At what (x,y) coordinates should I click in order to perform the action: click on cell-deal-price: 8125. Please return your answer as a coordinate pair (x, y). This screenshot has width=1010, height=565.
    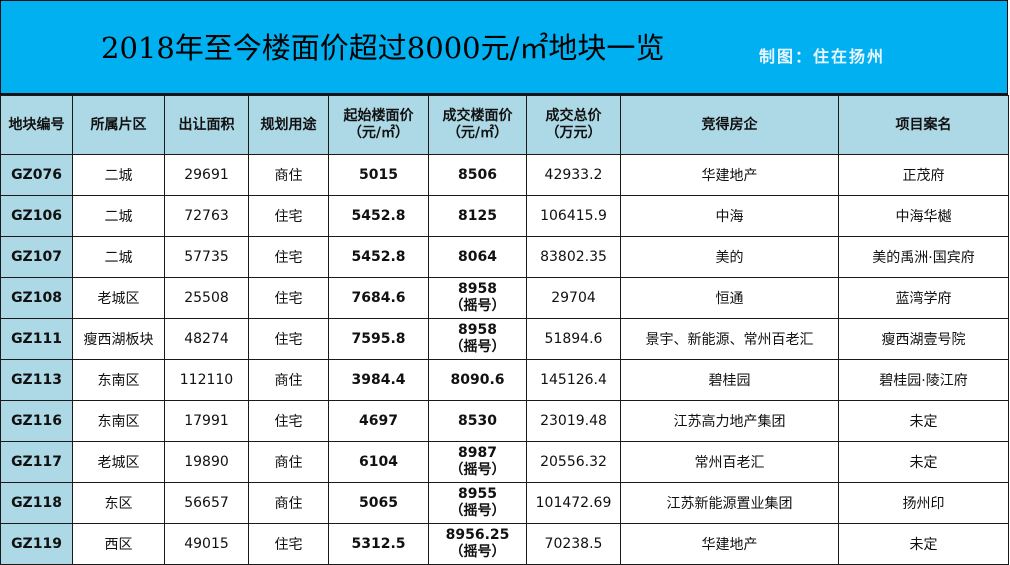
    Looking at the image, I should click on (477, 216).